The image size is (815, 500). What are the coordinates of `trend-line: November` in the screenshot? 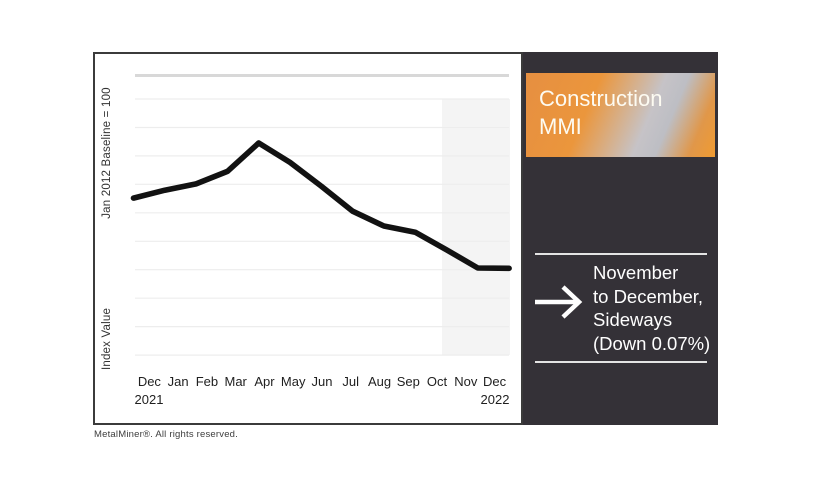 It's located at (636, 272).